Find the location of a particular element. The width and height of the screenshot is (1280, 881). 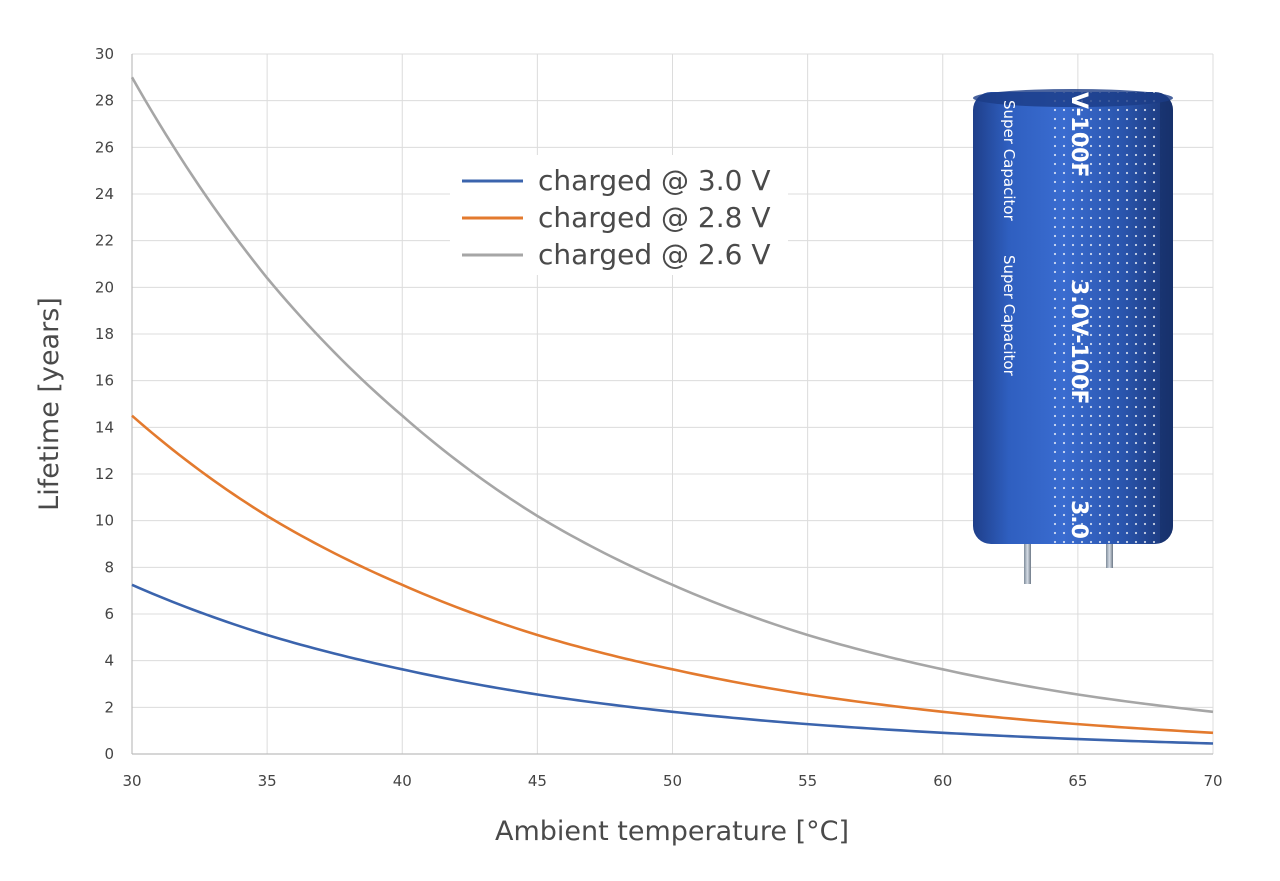

y-tick-label: 4 is located at coordinates (109, 661).